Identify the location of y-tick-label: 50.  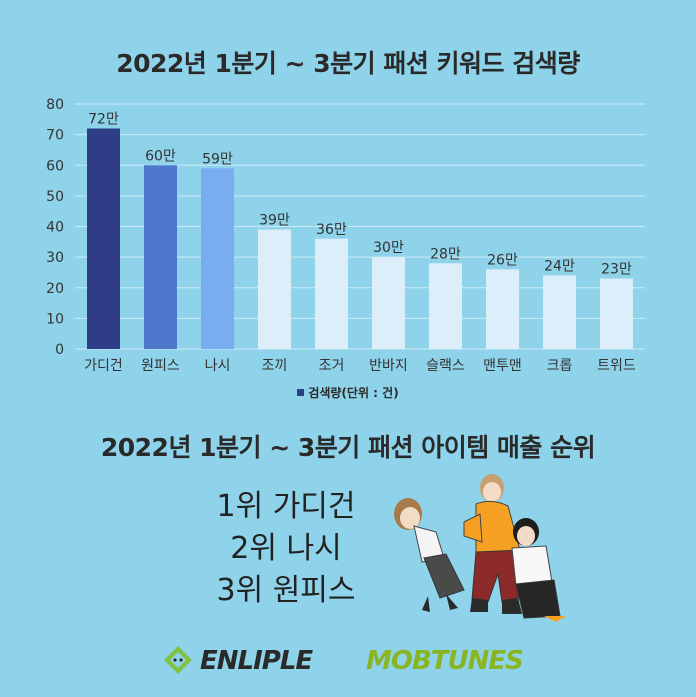
(55, 197).